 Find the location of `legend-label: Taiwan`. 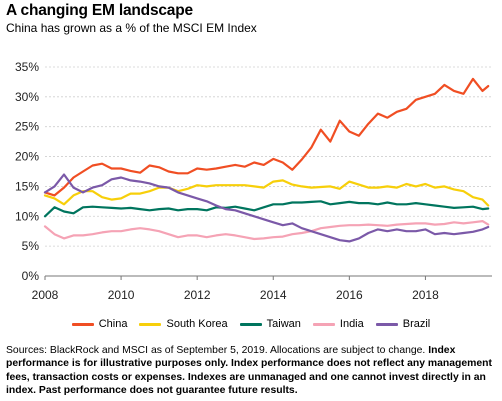

legend-label: Taiwan is located at coordinates (283, 324).